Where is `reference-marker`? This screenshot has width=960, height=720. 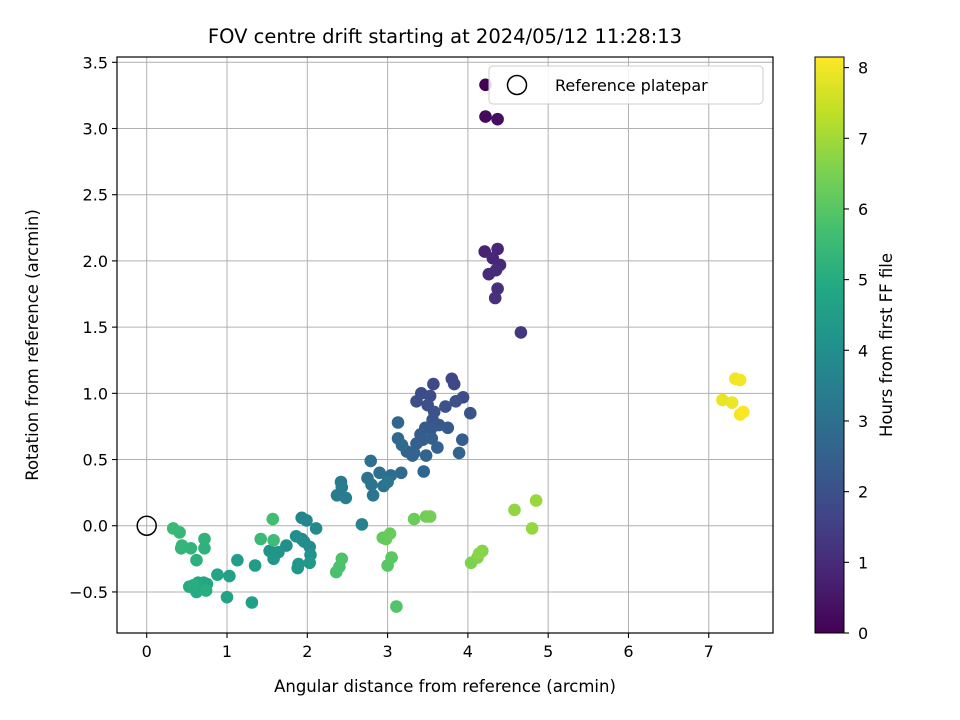
reference-marker is located at coordinates (146, 525).